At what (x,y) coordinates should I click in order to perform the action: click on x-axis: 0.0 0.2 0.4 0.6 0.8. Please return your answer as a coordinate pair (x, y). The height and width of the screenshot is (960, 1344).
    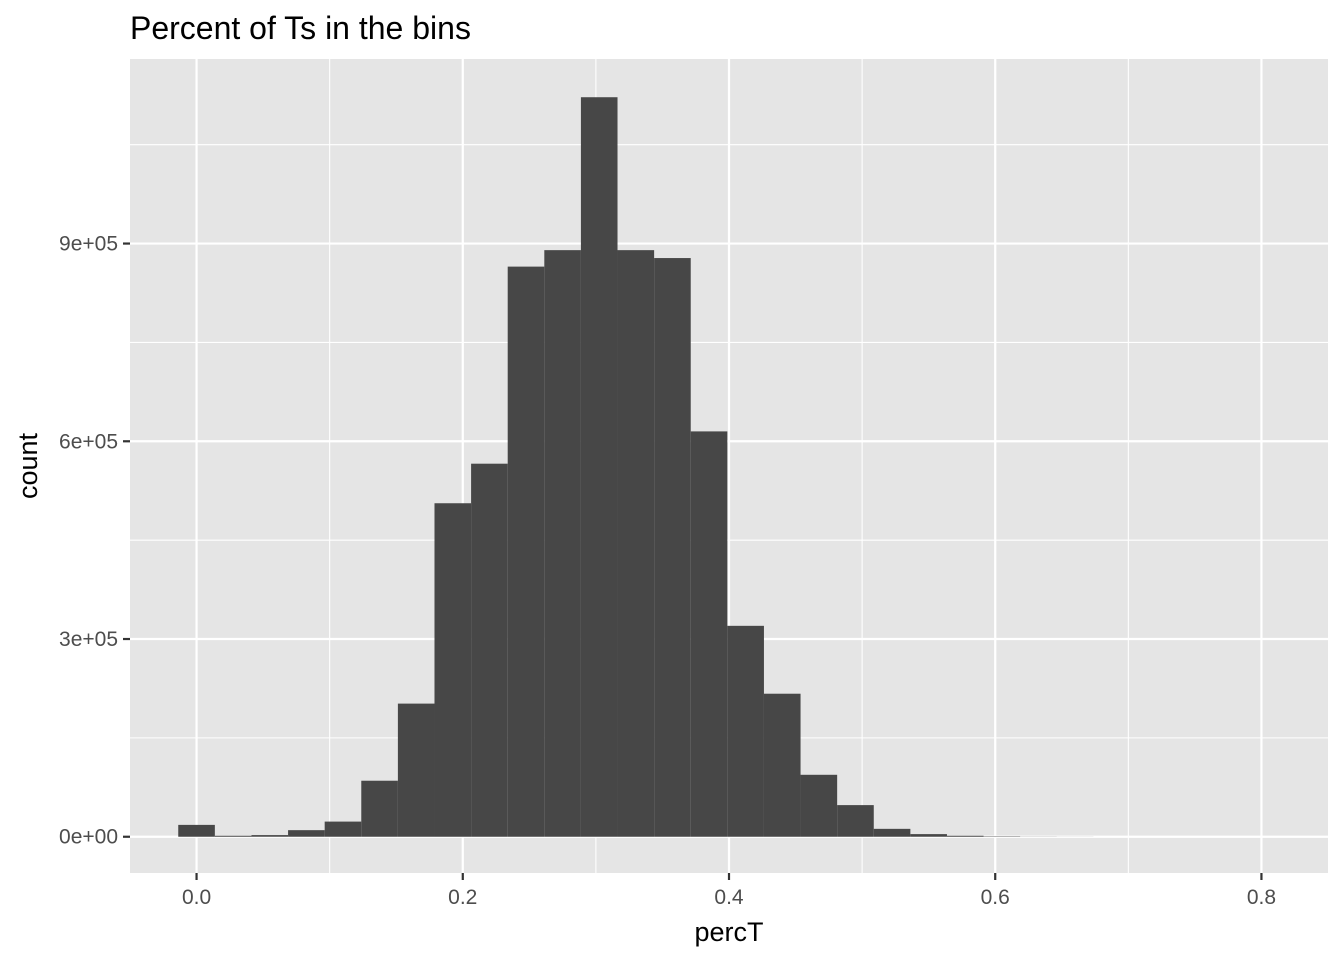
    Looking at the image, I should click on (729, 891).